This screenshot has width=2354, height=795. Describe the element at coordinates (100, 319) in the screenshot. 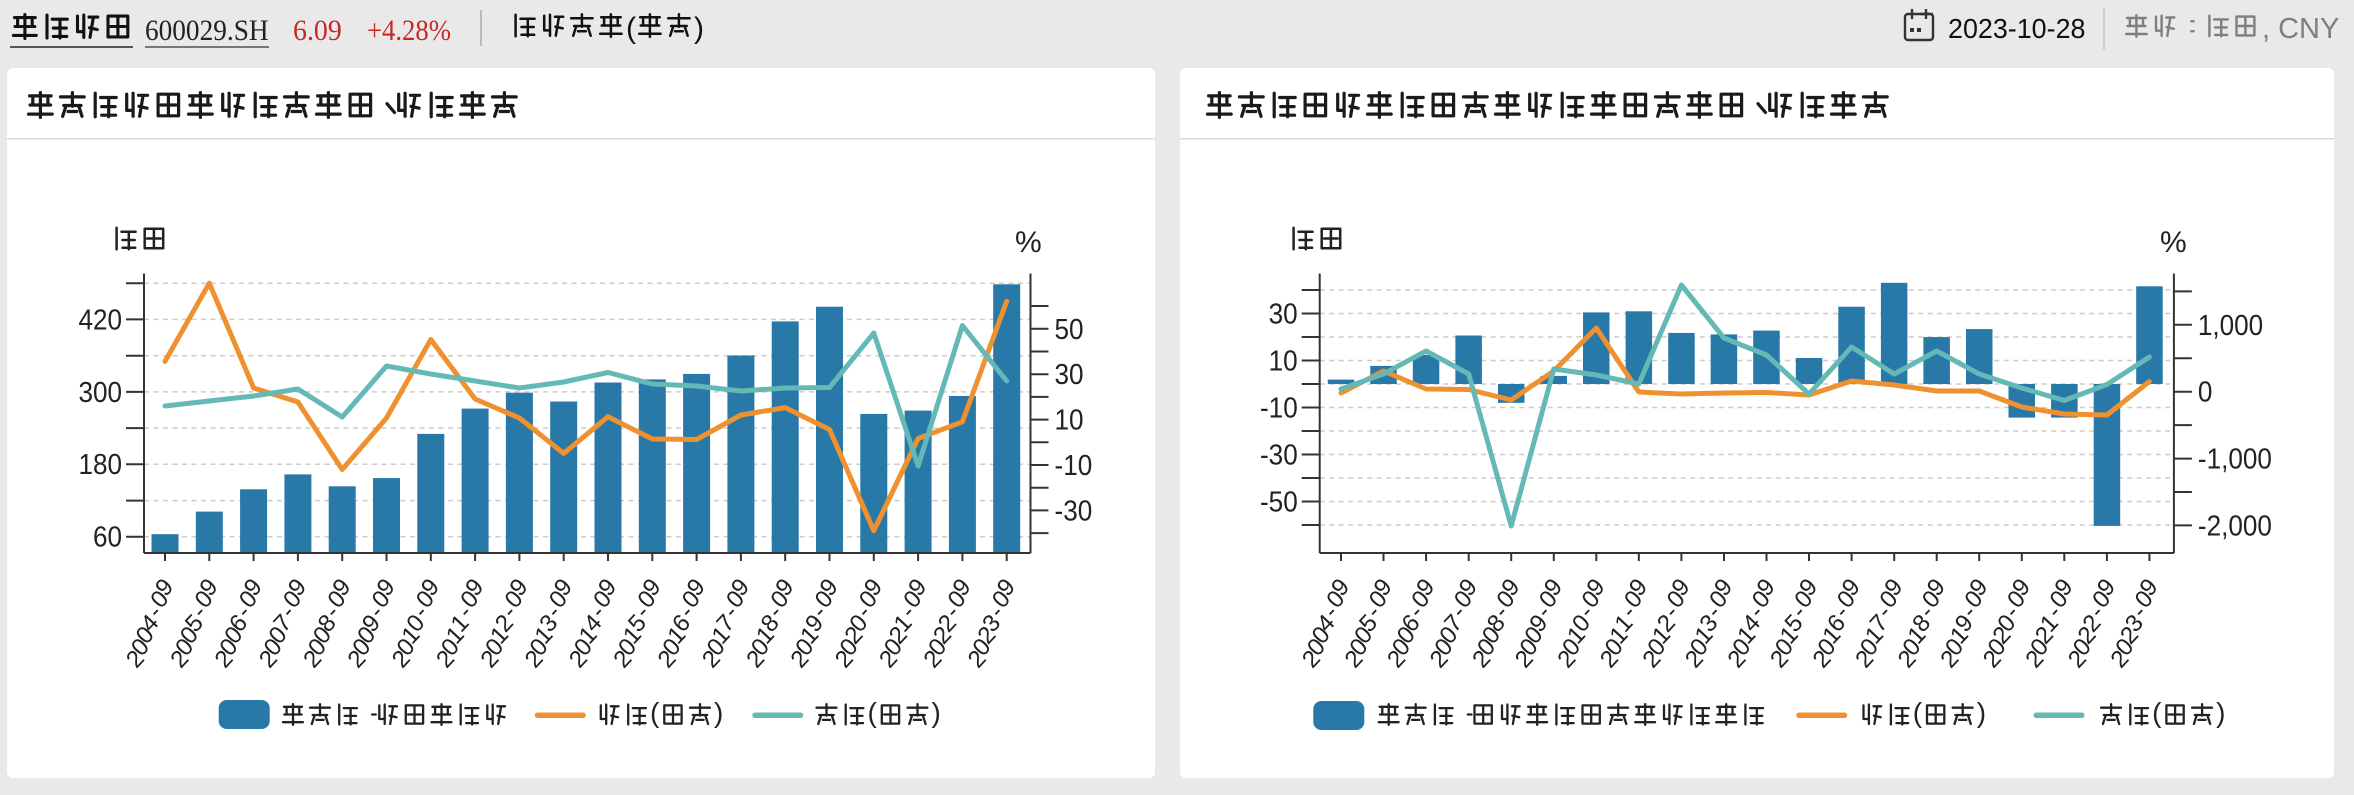

I see `svg-text: 420` at that location.